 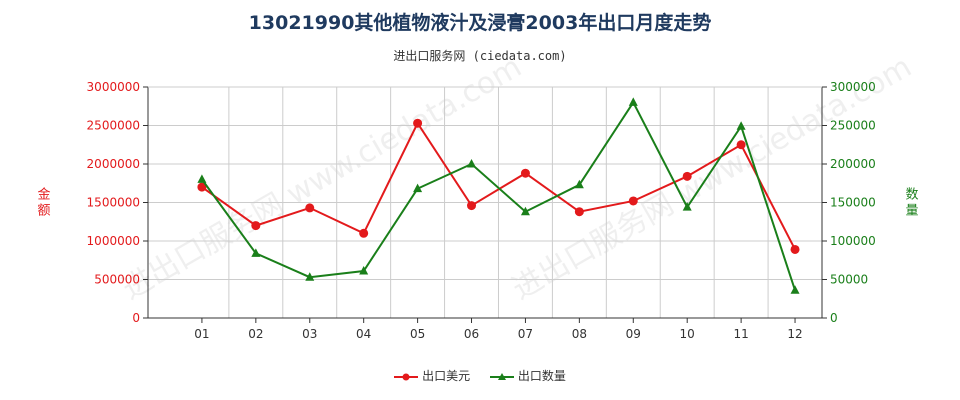 I want to click on x-tick-label-1: 02, so click(x=255, y=334).